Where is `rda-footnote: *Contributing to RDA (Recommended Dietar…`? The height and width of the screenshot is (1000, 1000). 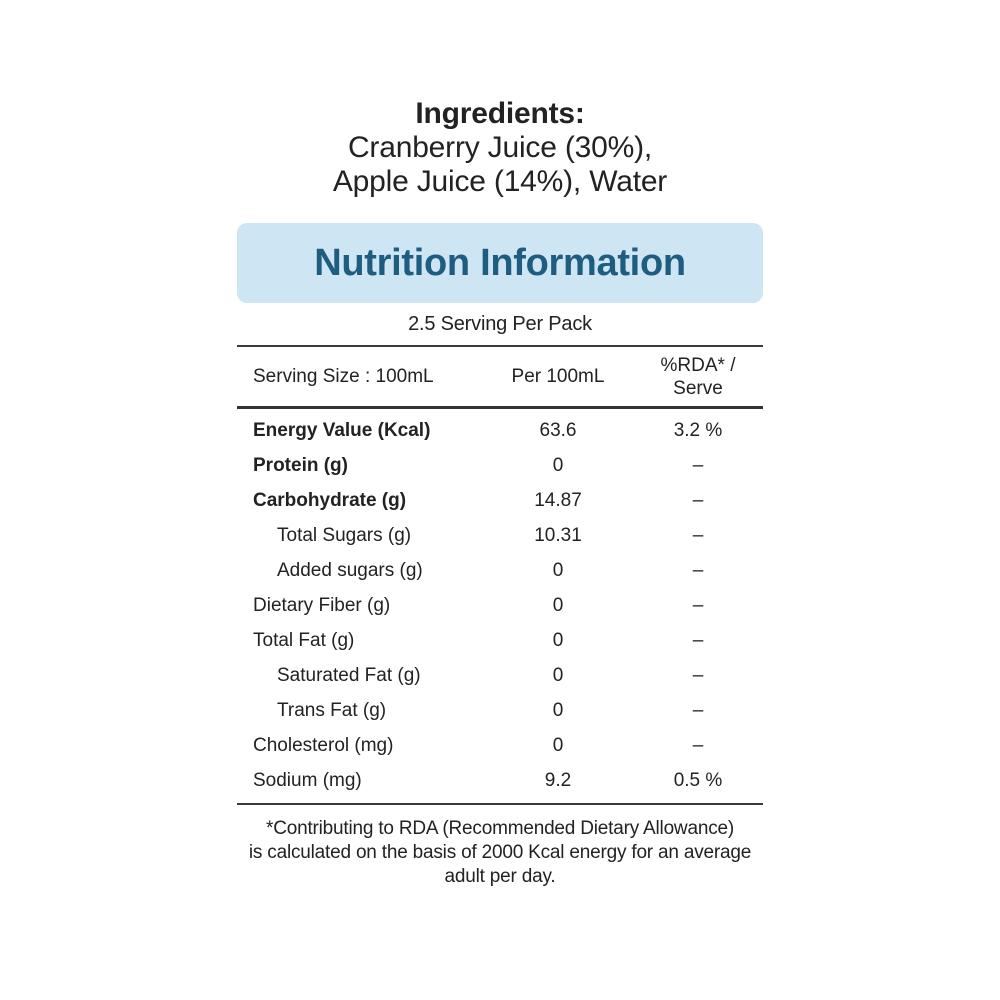
rda-footnote: *Contributing to RDA (Recommended Dietar… is located at coordinates (500, 853).